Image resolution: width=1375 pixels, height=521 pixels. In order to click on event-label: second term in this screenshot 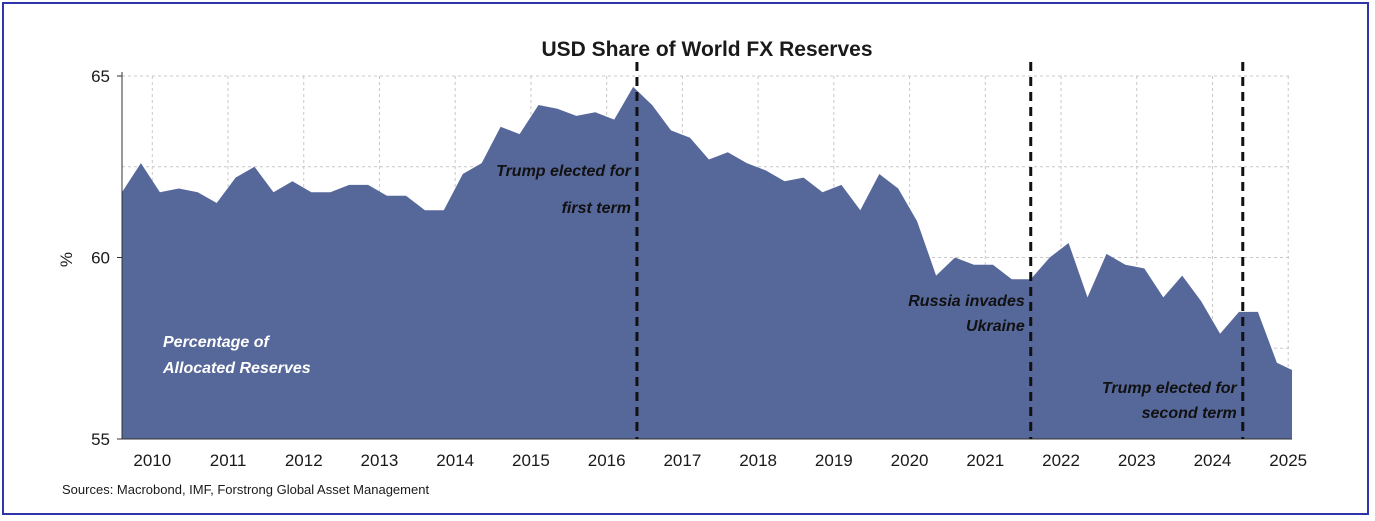, I will do `click(1189, 413)`.